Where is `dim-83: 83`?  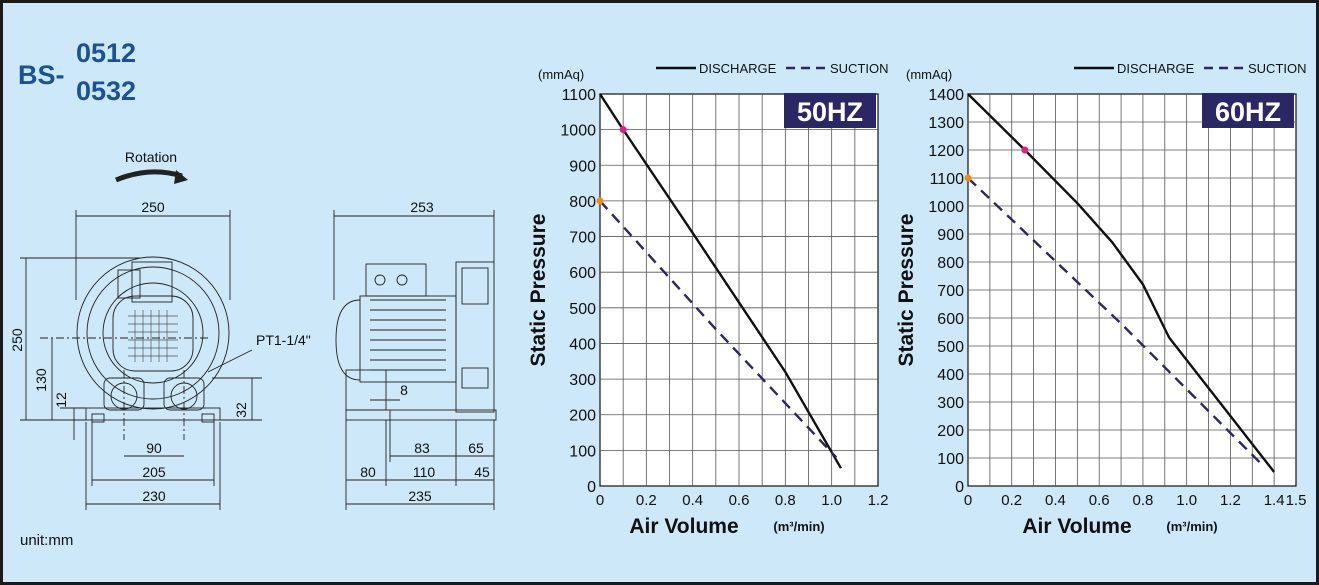 dim-83: 83 is located at coordinates (422, 448).